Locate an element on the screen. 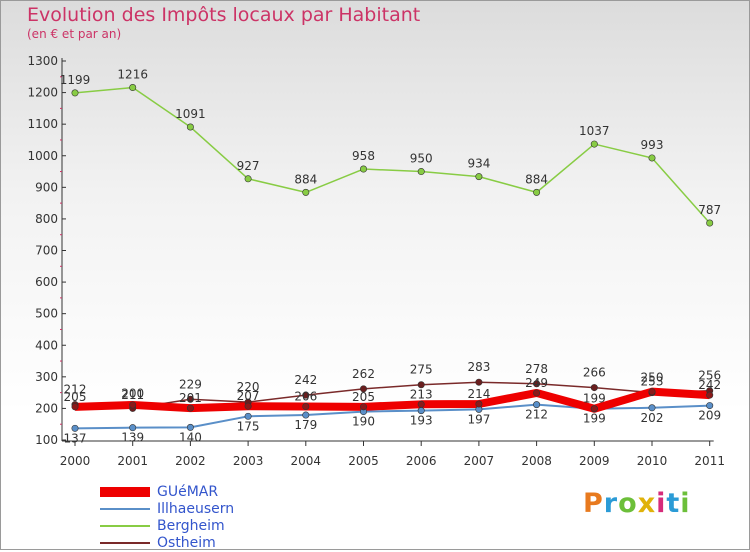 This screenshot has height=552, width=750. y-tick-label: 800 is located at coordinates (46, 219).